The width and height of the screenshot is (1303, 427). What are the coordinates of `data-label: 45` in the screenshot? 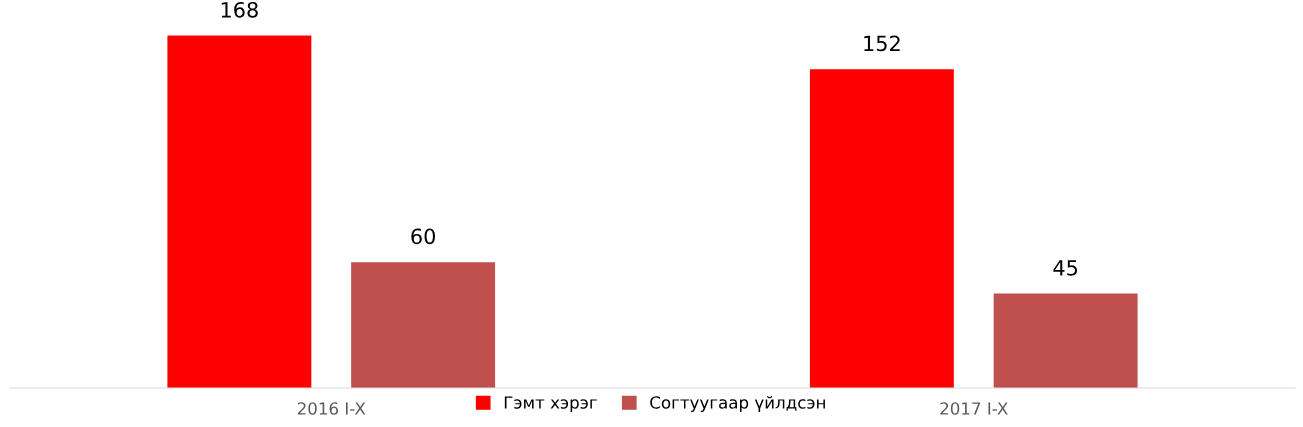 It's located at (1065, 268).